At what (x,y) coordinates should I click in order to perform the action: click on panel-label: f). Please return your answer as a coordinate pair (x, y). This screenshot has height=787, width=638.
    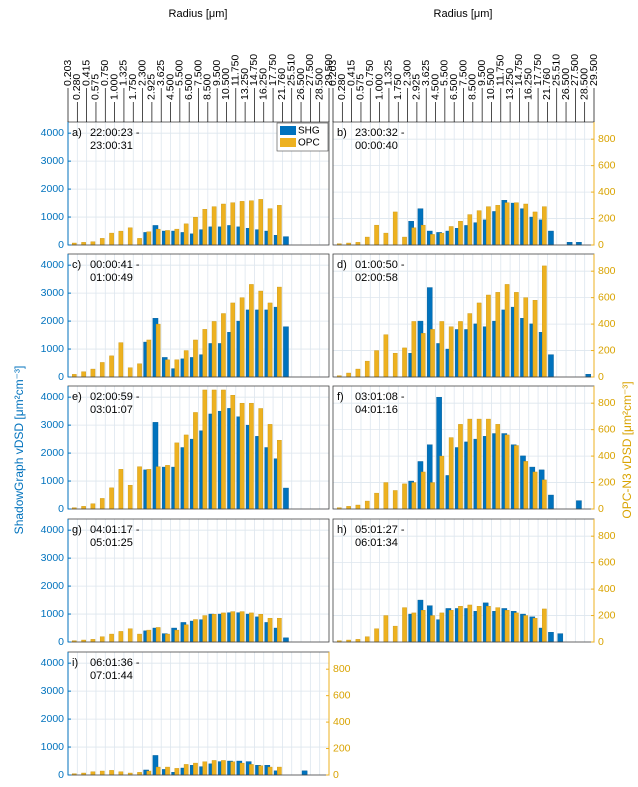
    Looking at the image, I should click on (340, 397).